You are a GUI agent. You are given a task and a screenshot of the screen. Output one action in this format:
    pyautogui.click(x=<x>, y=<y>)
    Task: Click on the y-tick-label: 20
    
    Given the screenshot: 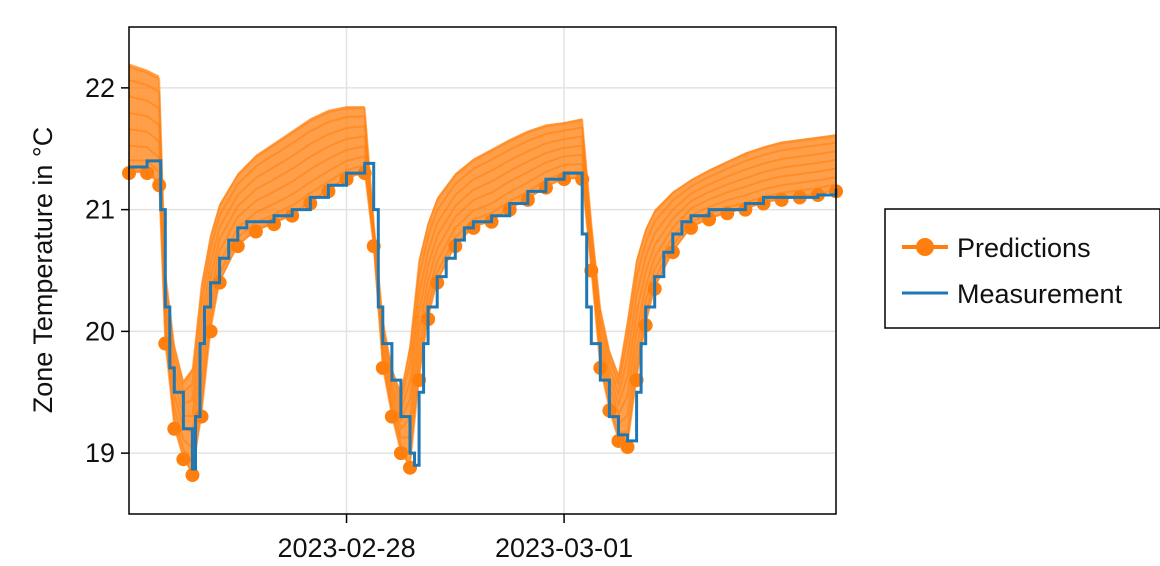 What is the action you would take?
    pyautogui.click(x=100, y=331)
    